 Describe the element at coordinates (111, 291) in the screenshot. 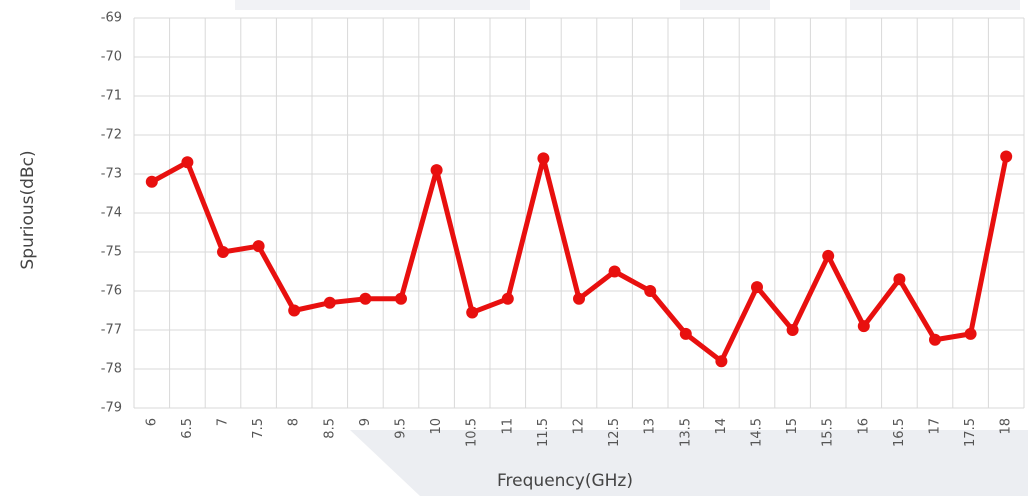

I see `y-tick-label: -76` at that location.